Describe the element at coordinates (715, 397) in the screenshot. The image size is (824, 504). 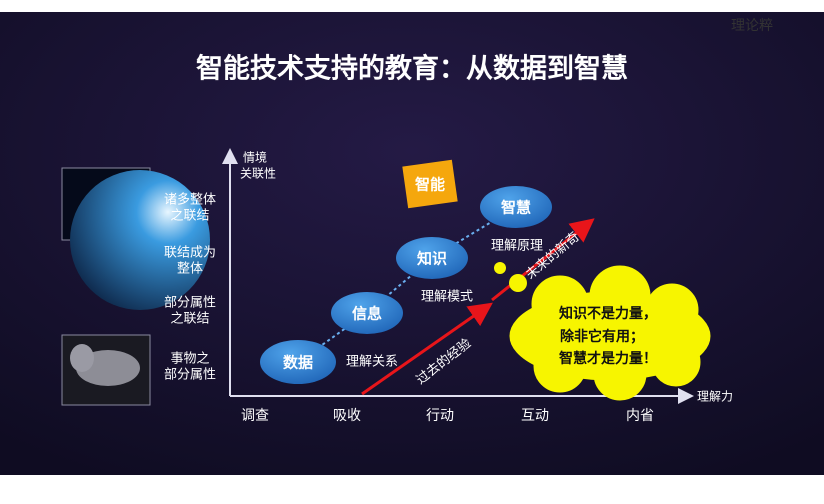
I see `x-axis-label: 理解力` at that location.